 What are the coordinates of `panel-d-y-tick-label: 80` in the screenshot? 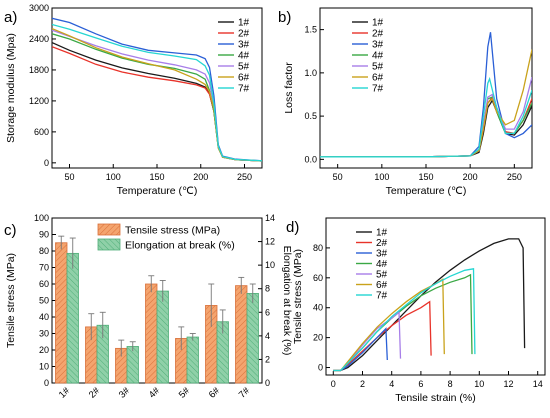 It's located at (318, 248).